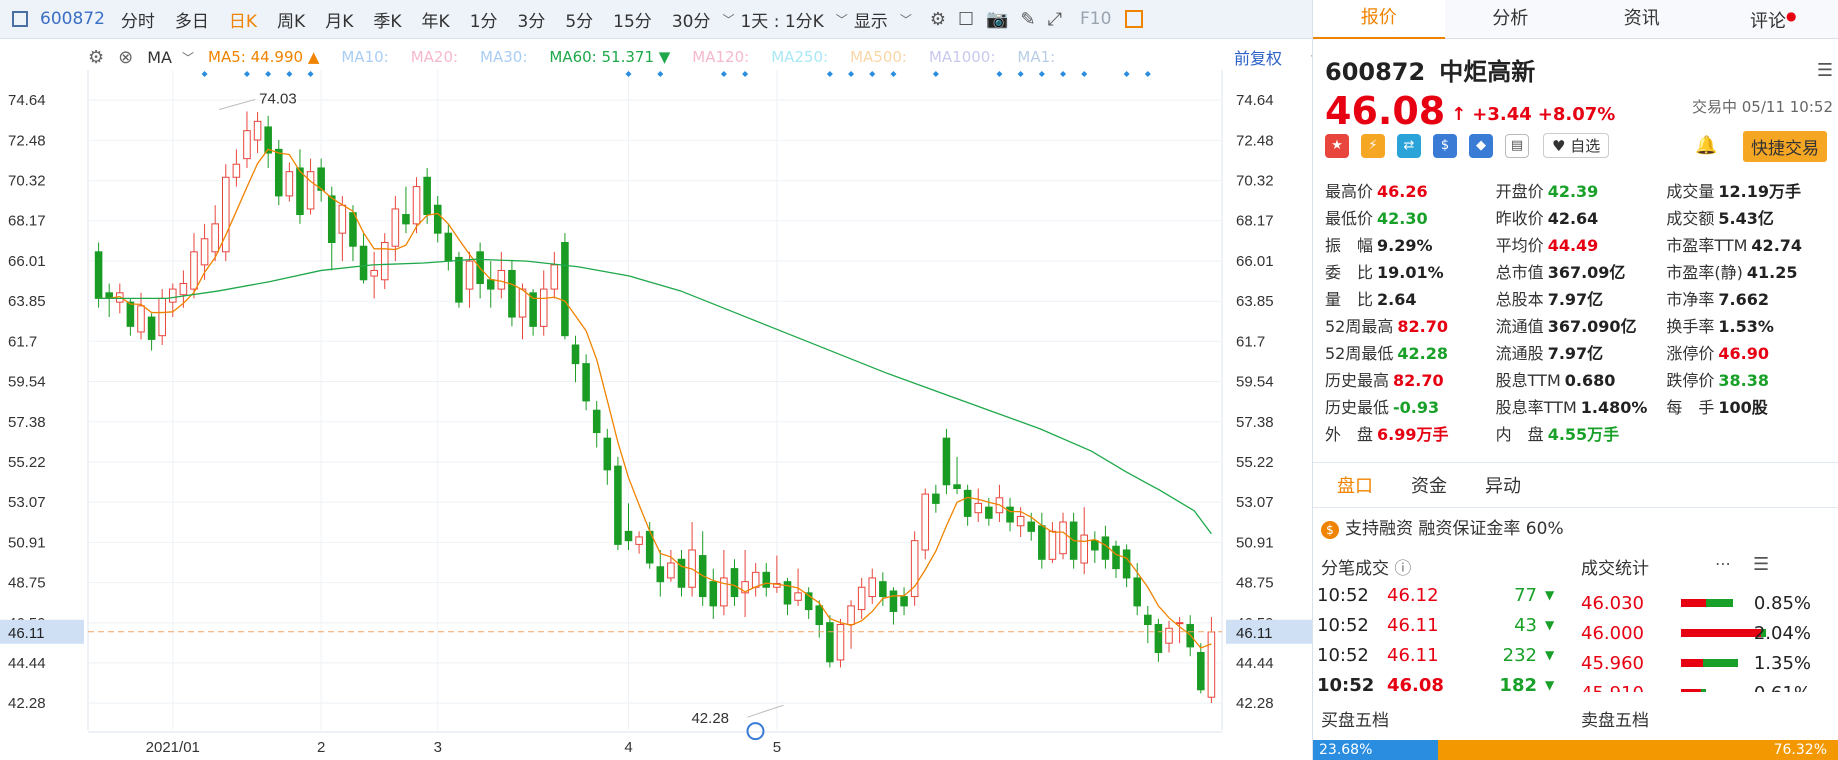  Describe the element at coordinates (1761, 564) in the screenshot. I see `filter-icon: ☰` at that location.